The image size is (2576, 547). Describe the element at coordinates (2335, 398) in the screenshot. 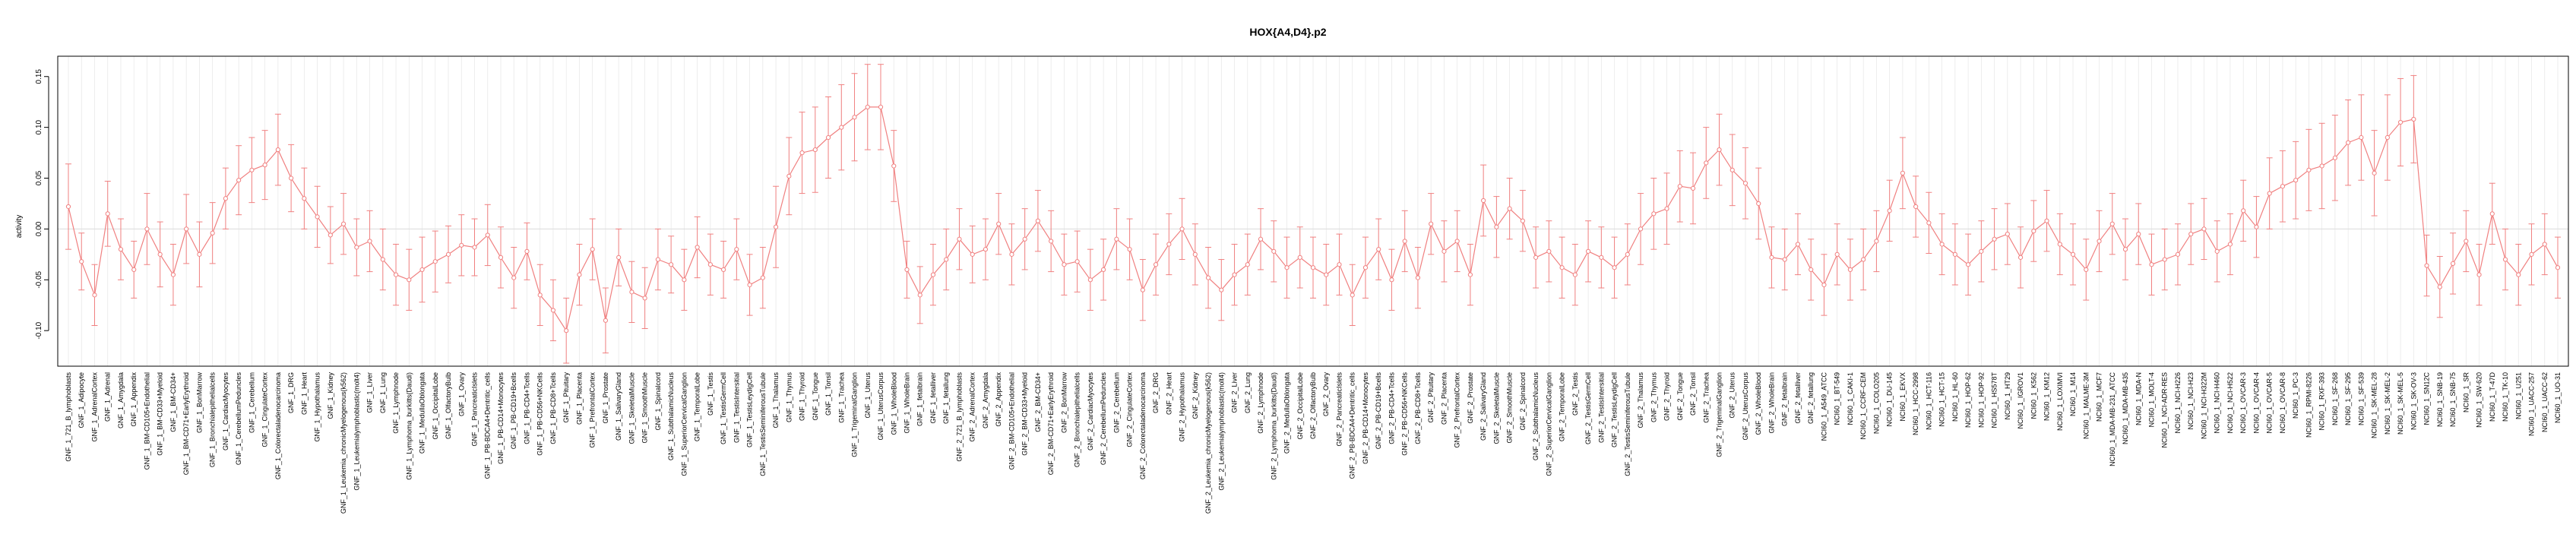

I see `x-tick-label: NCI60_1_SF-268` at that location.